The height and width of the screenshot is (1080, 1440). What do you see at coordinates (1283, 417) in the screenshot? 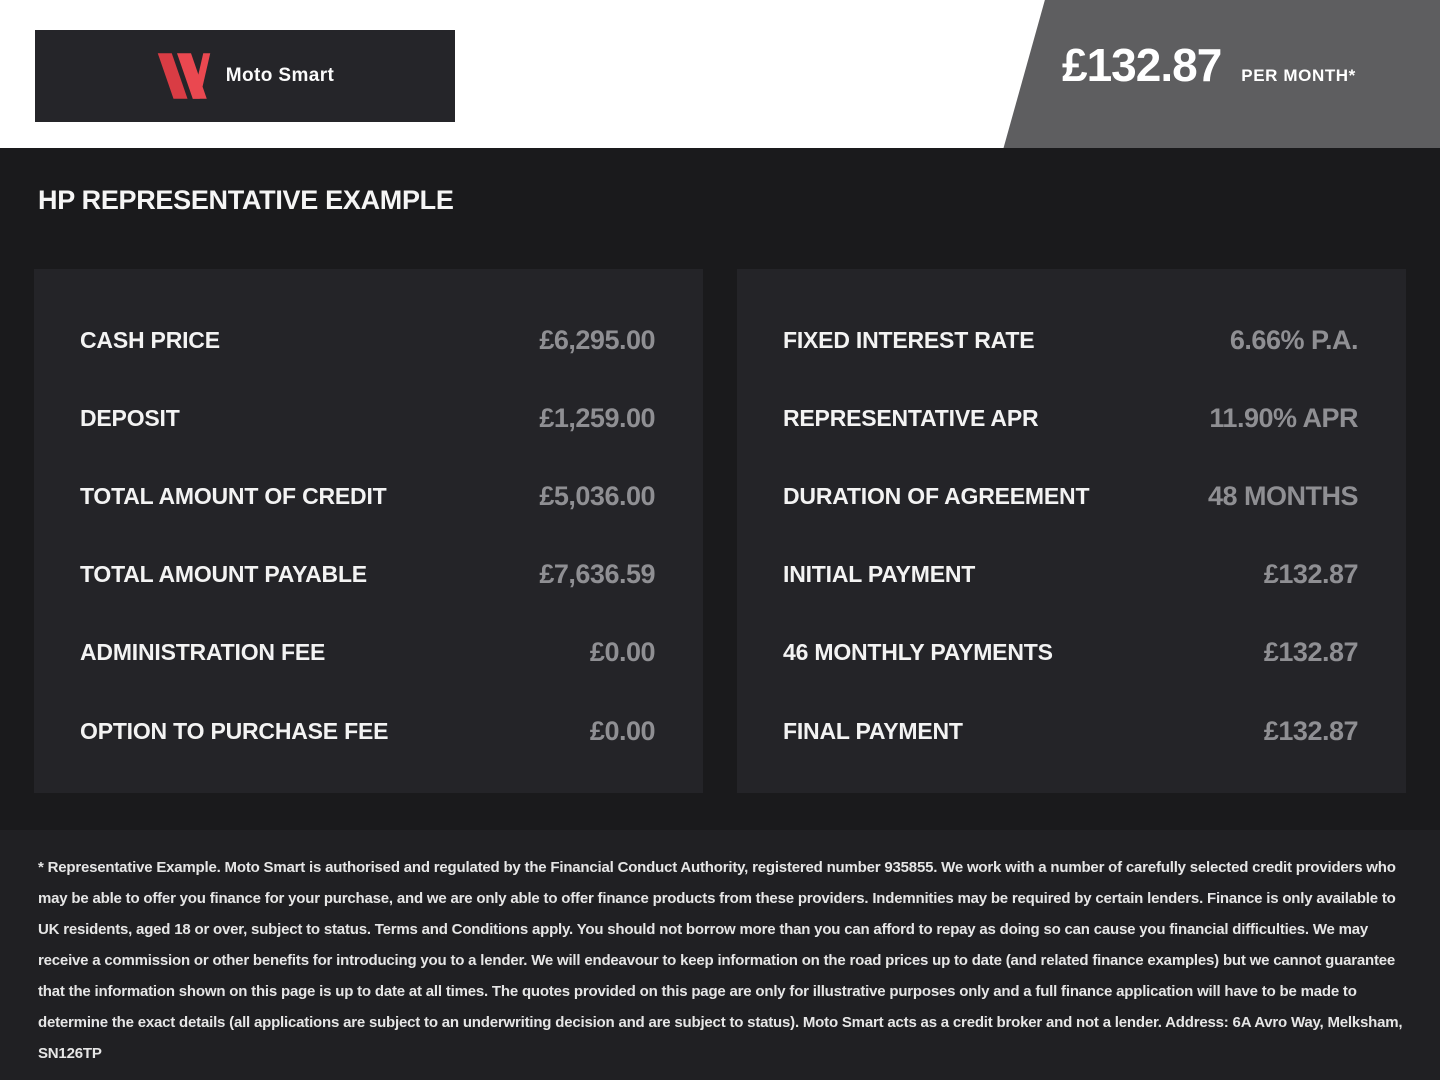
I see `finance-value: 11.90% APR` at bounding box center [1283, 417].